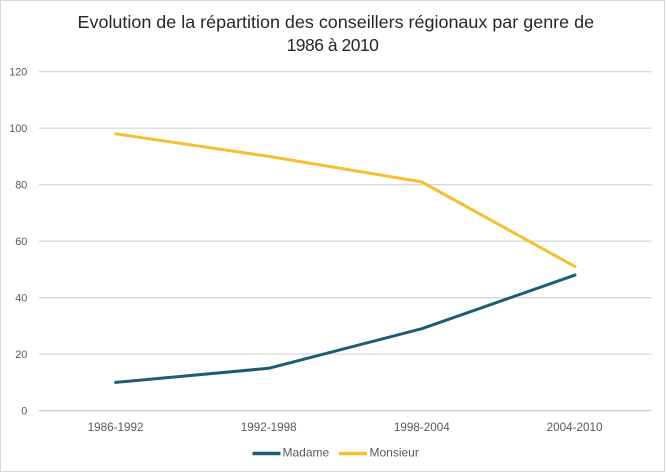 This screenshot has height=473, width=666. Describe the element at coordinates (575, 427) in the screenshot. I see `svg-text: 2004-2010` at that location.